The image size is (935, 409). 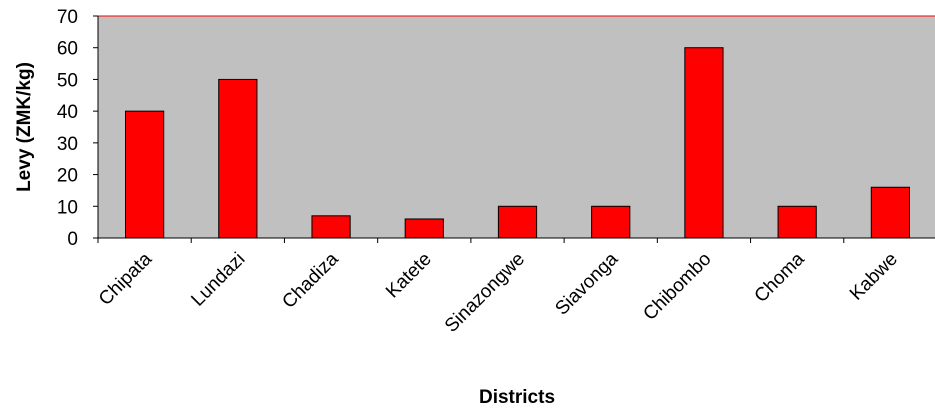 I want to click on y-tick-label: 40, so click(x=67, y=112).